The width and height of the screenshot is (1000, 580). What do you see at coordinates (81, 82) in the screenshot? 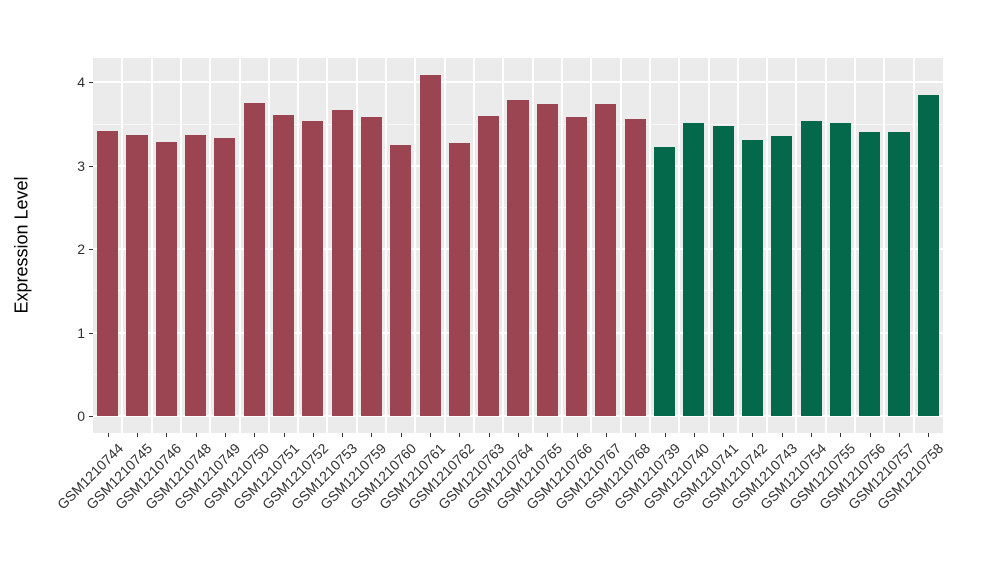
I see `y-tick-label: 4` at bounding box center [81, 82].